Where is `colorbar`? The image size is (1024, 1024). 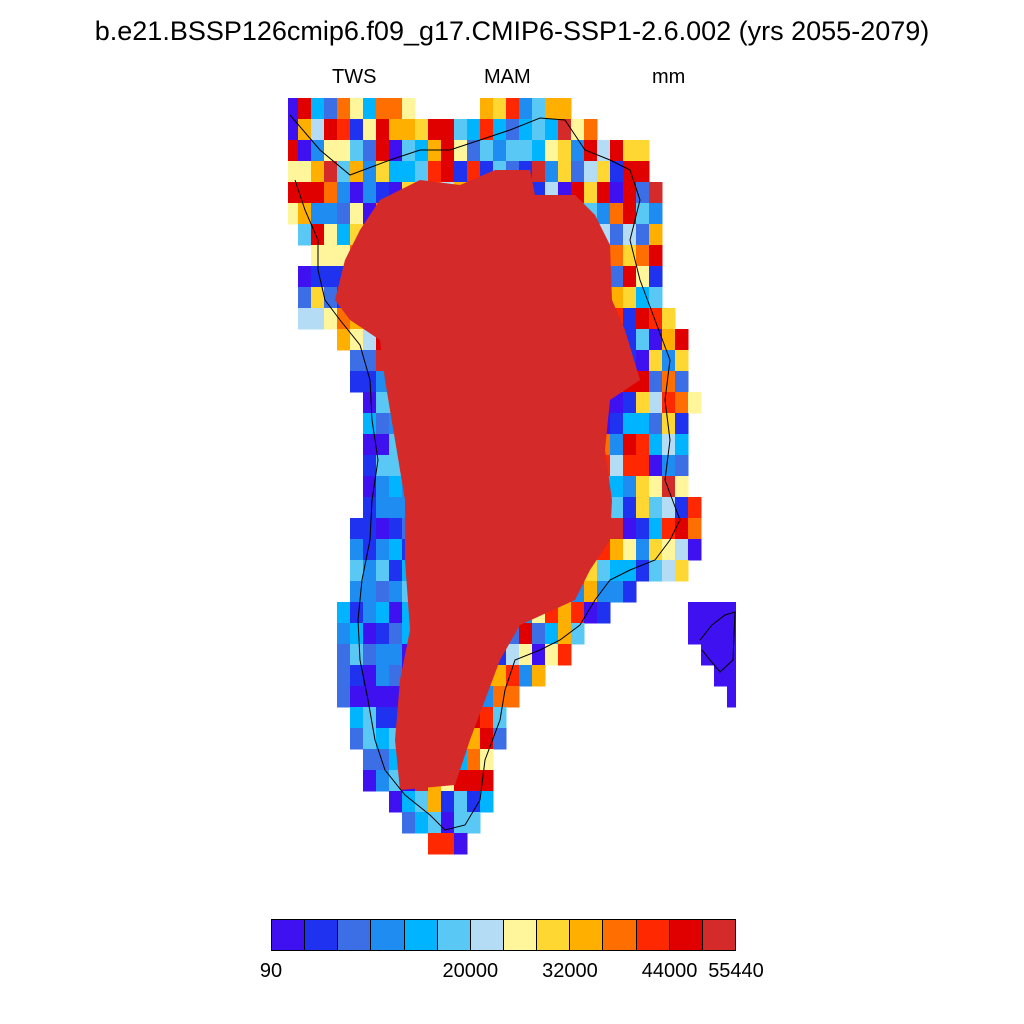 colorbar is located at coordinates (503, 935).